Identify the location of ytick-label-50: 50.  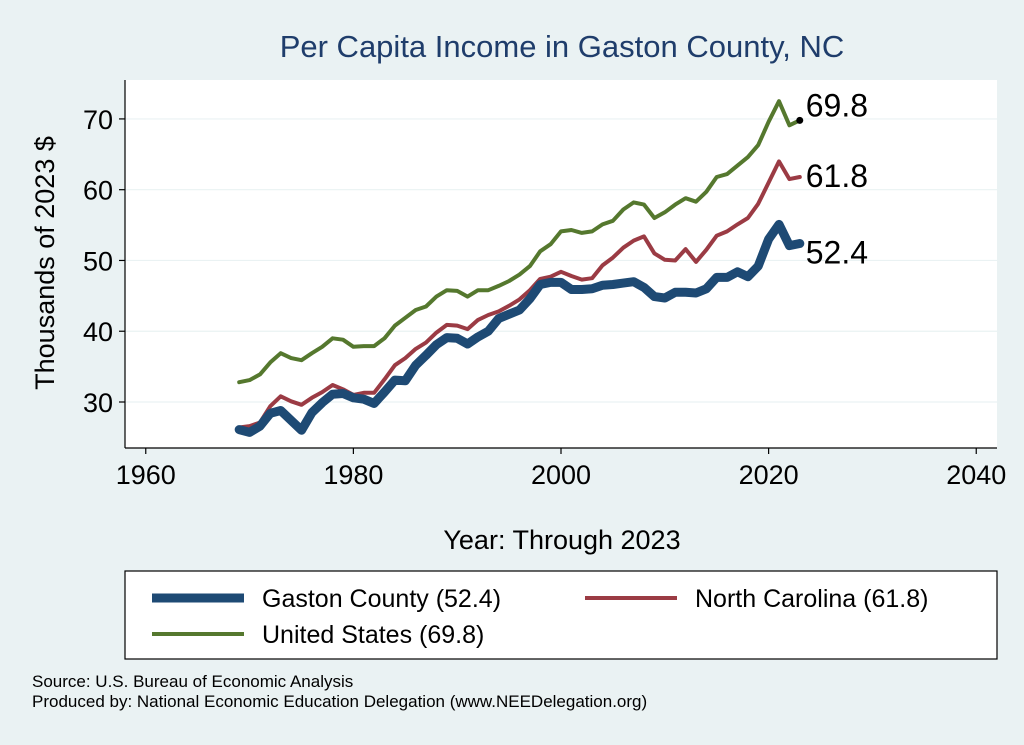
(98, 261).